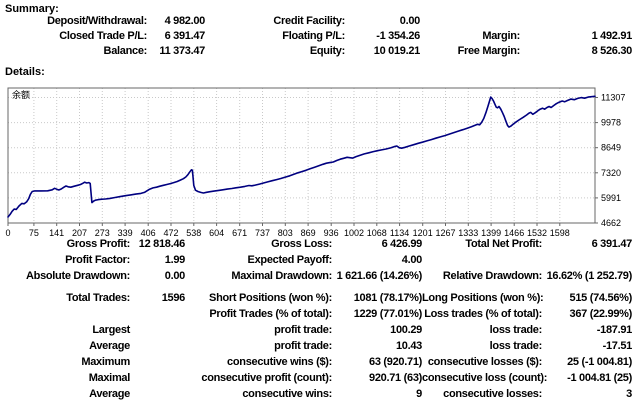 The width and height of the screenshot is (640, 402). I want to click on stat-label: Short Positions (won %):, so click(270, 298).